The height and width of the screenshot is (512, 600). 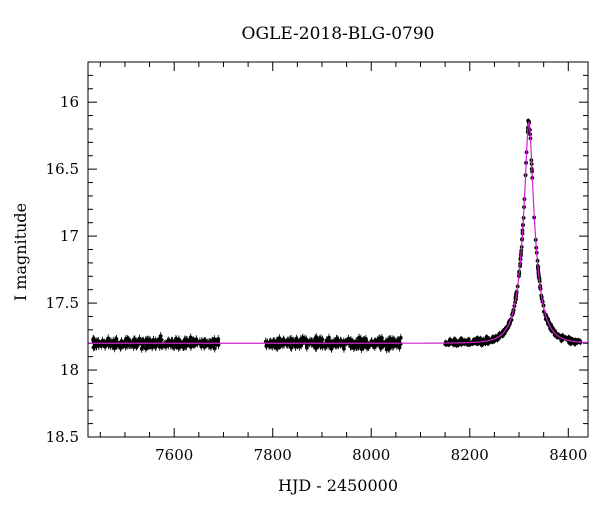 I want to click on x-tick-label: 7600, so click(x=174, y=455).